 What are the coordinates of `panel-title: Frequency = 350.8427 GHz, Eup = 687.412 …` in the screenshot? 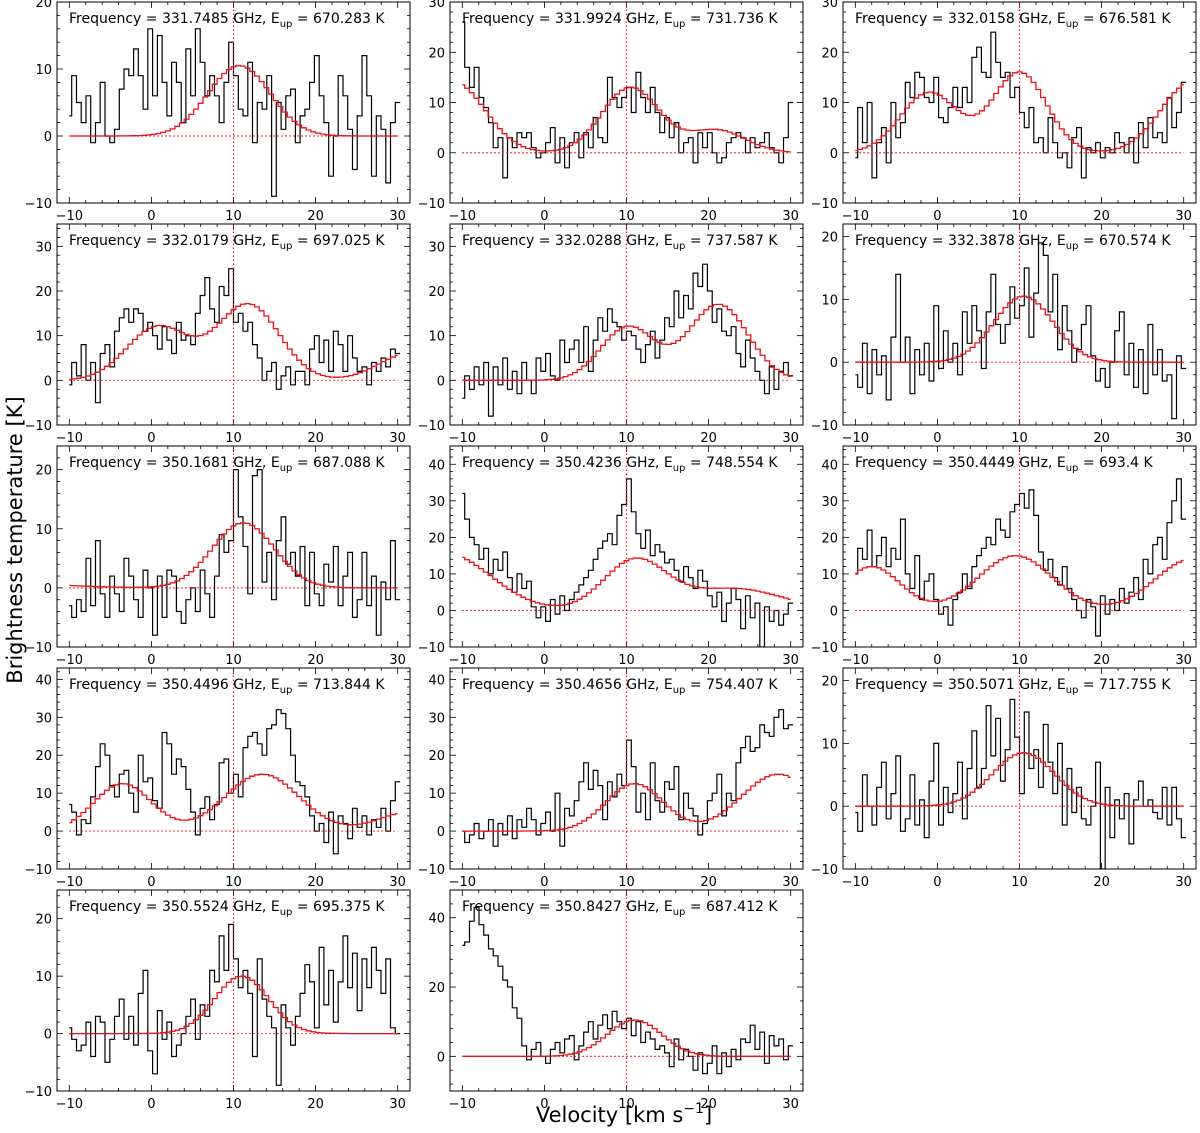 It's located at (620, 908).